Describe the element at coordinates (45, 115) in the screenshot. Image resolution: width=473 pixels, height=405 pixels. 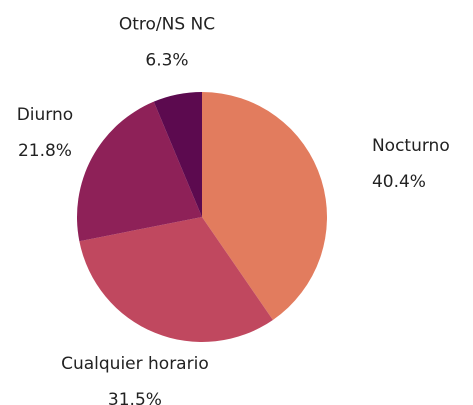
I see `slice-label: Diurno` at that location.